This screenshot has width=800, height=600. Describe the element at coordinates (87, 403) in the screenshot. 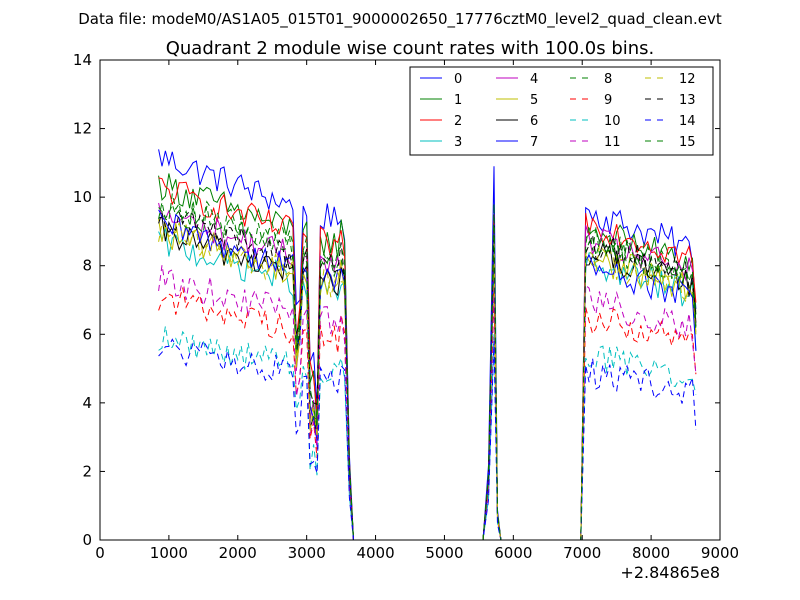

I see `y-tick-label: 4` at that location.